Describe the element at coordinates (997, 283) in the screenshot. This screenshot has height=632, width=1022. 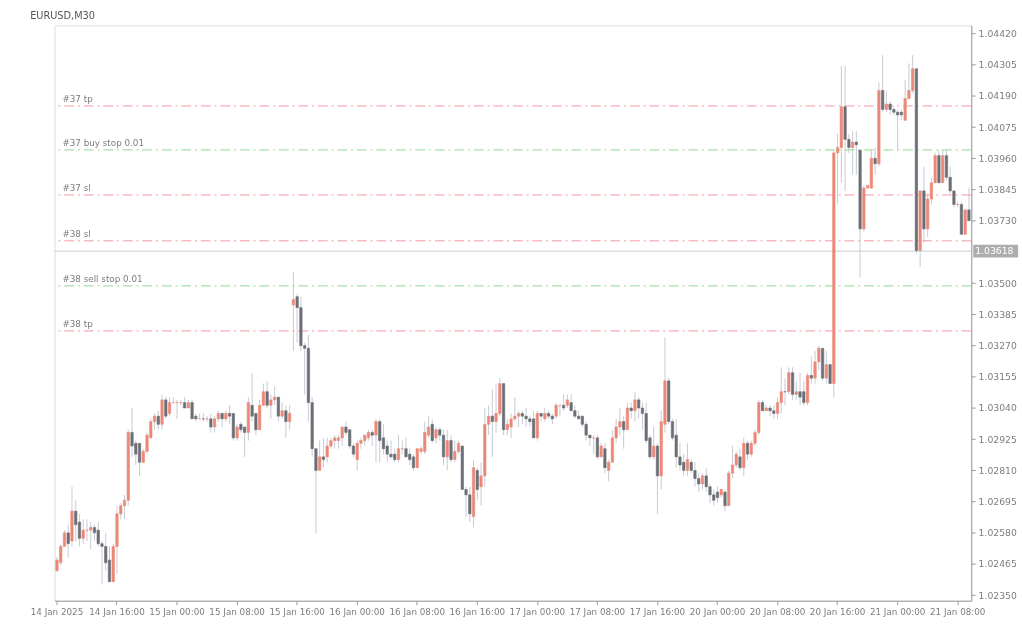
I see `y-tick-label: 1.03500` at that location.